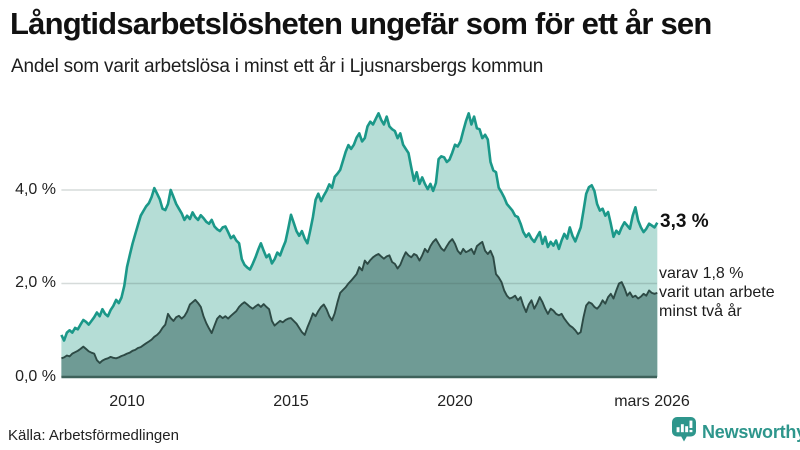 This screenshot has height=450, width=800. I want to click on series-end-value-label: 3,3 %, so click(684, 221).